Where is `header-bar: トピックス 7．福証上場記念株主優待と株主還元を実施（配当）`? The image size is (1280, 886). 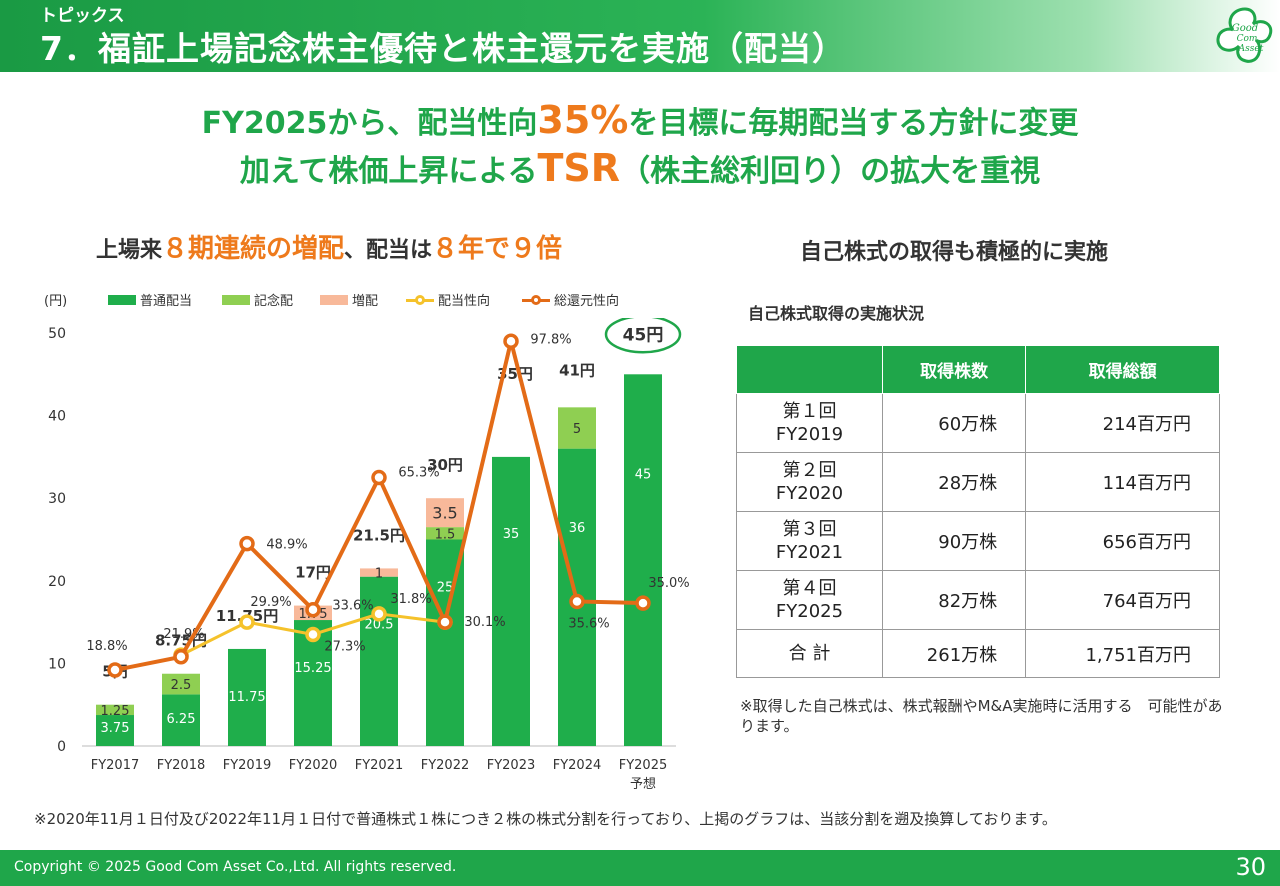
header-bar: トピックス 7．福証上場記念株主優待と株主還元を実施（配当） is located at coordinates (640, 36).